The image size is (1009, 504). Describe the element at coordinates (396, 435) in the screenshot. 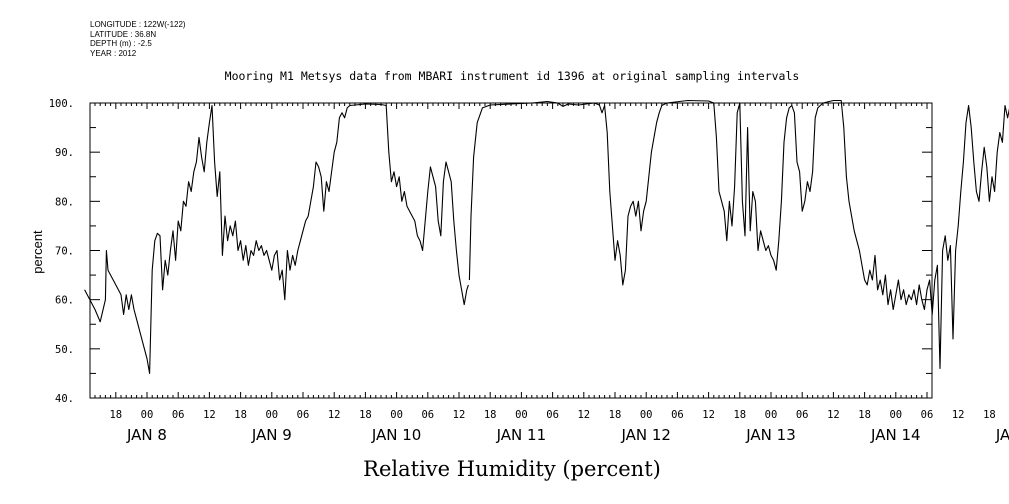

I see `day-label: JAN 10` at that location.